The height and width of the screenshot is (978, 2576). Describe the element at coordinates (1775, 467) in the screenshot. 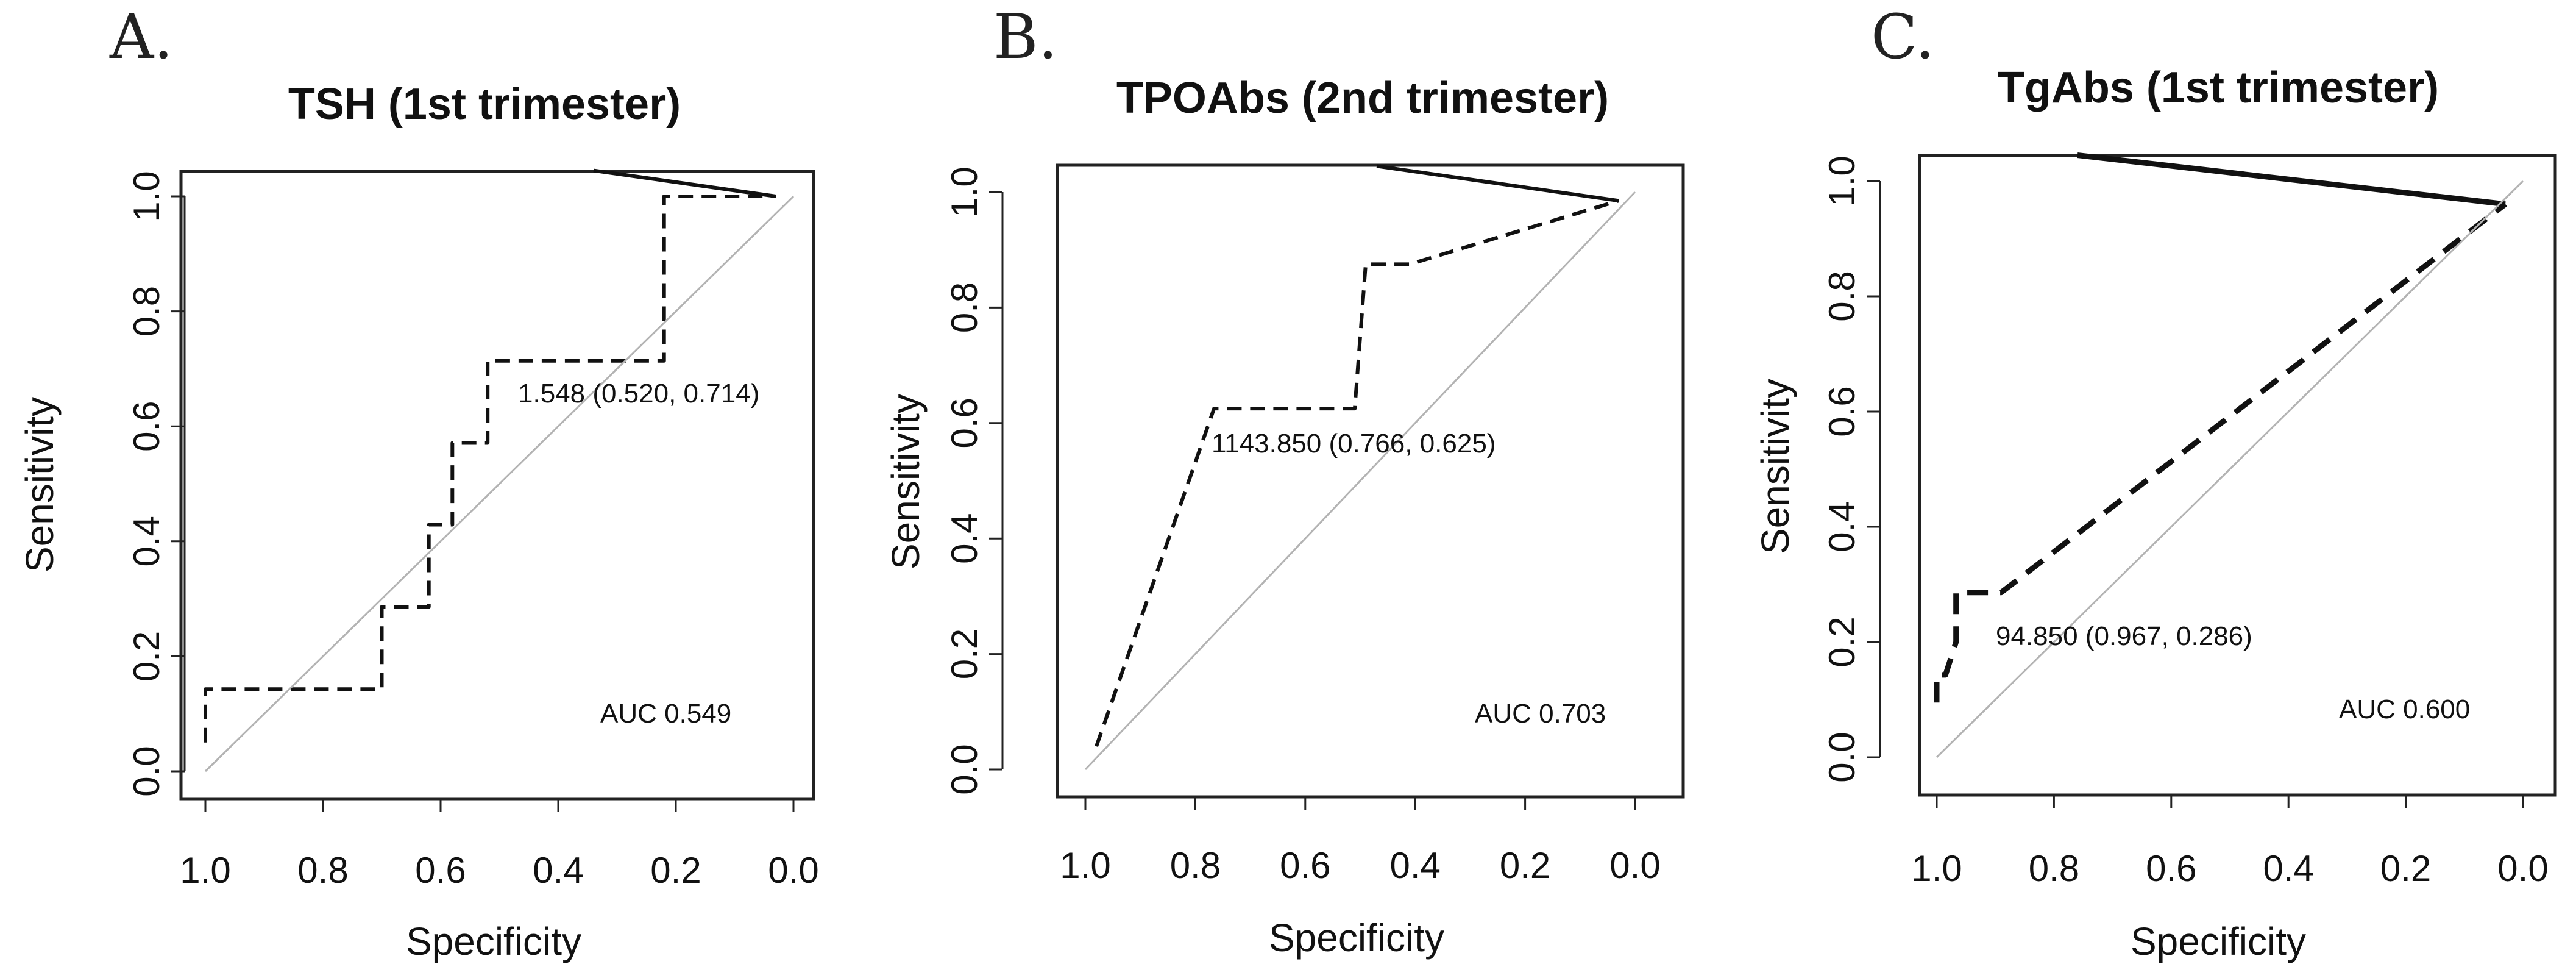

I see `panel-c-ylabel: Sensitivity` at that location.